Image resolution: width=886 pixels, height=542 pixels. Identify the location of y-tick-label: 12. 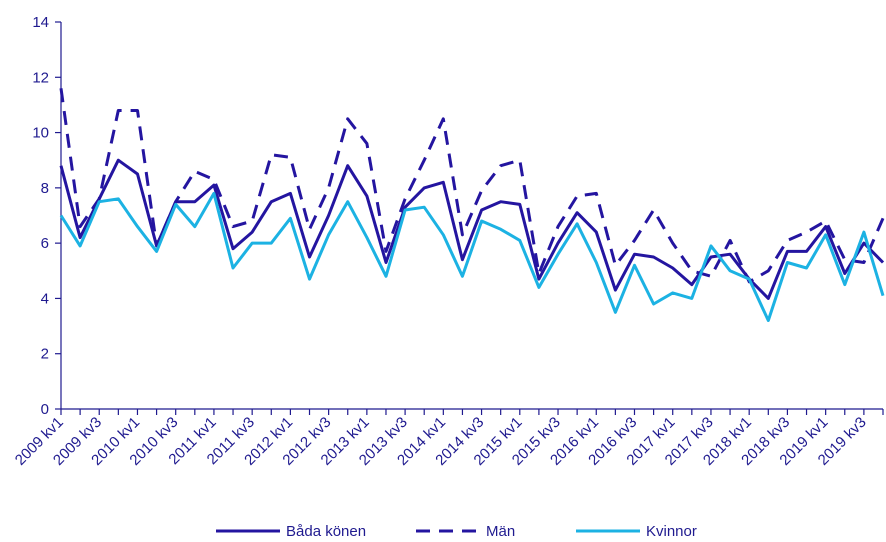
(40, 77).